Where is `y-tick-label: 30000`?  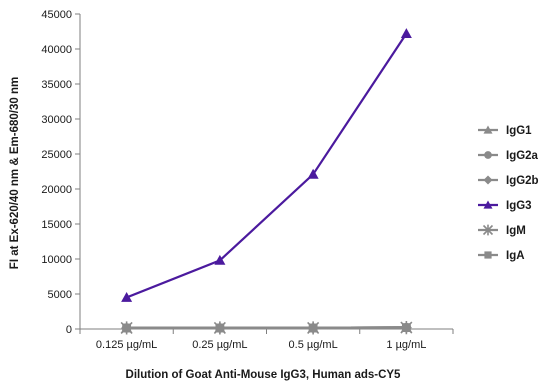 y-tick-label: 30000 is located at coordinates (56, 120).